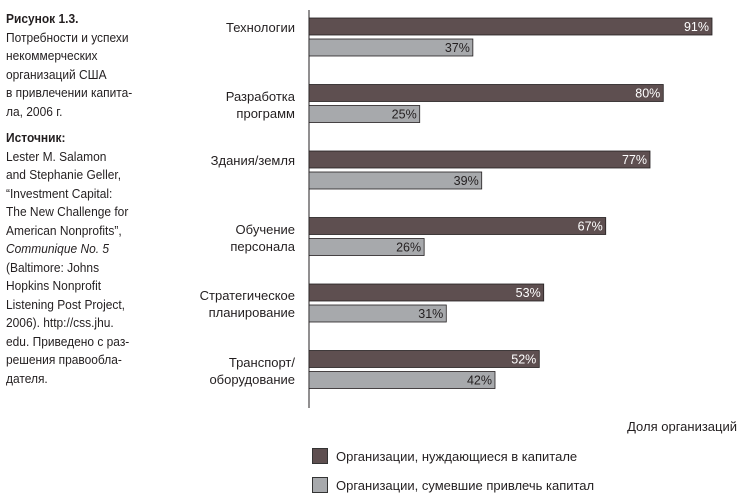  What do you see at coordinates (696, 27) in the screenshot?
I see `bar-value-label: 91%` at bounding box center [696, 27].